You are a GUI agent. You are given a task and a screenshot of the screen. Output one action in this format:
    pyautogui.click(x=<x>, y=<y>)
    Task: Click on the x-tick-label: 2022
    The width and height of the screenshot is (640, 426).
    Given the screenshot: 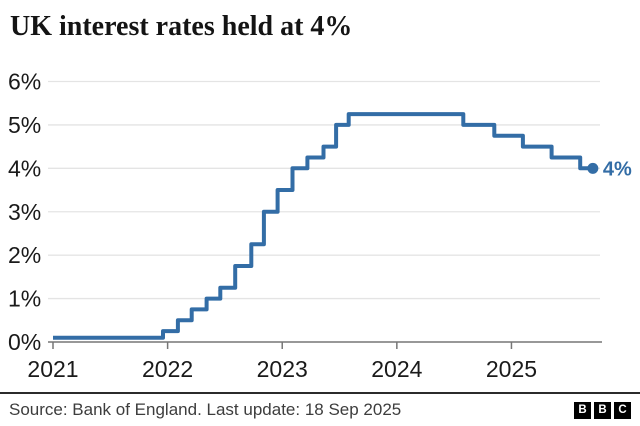 What is the action you would take?
    pyautogui.click(x=167, y=369)
    